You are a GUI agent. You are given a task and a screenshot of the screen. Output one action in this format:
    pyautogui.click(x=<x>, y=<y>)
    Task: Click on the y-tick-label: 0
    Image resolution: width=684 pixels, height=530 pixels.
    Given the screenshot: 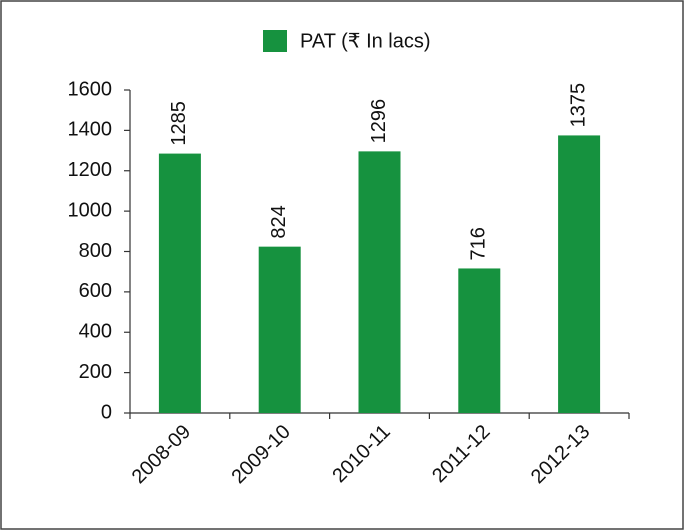 What is the action you would take?
    pyautogui.click(x=106, y=412)
    